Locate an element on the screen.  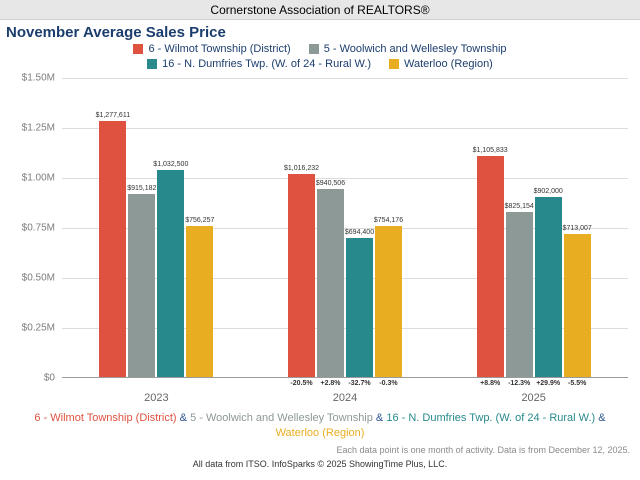
x-axis-label-2023: 2023 is located at coordinates (156, 398).